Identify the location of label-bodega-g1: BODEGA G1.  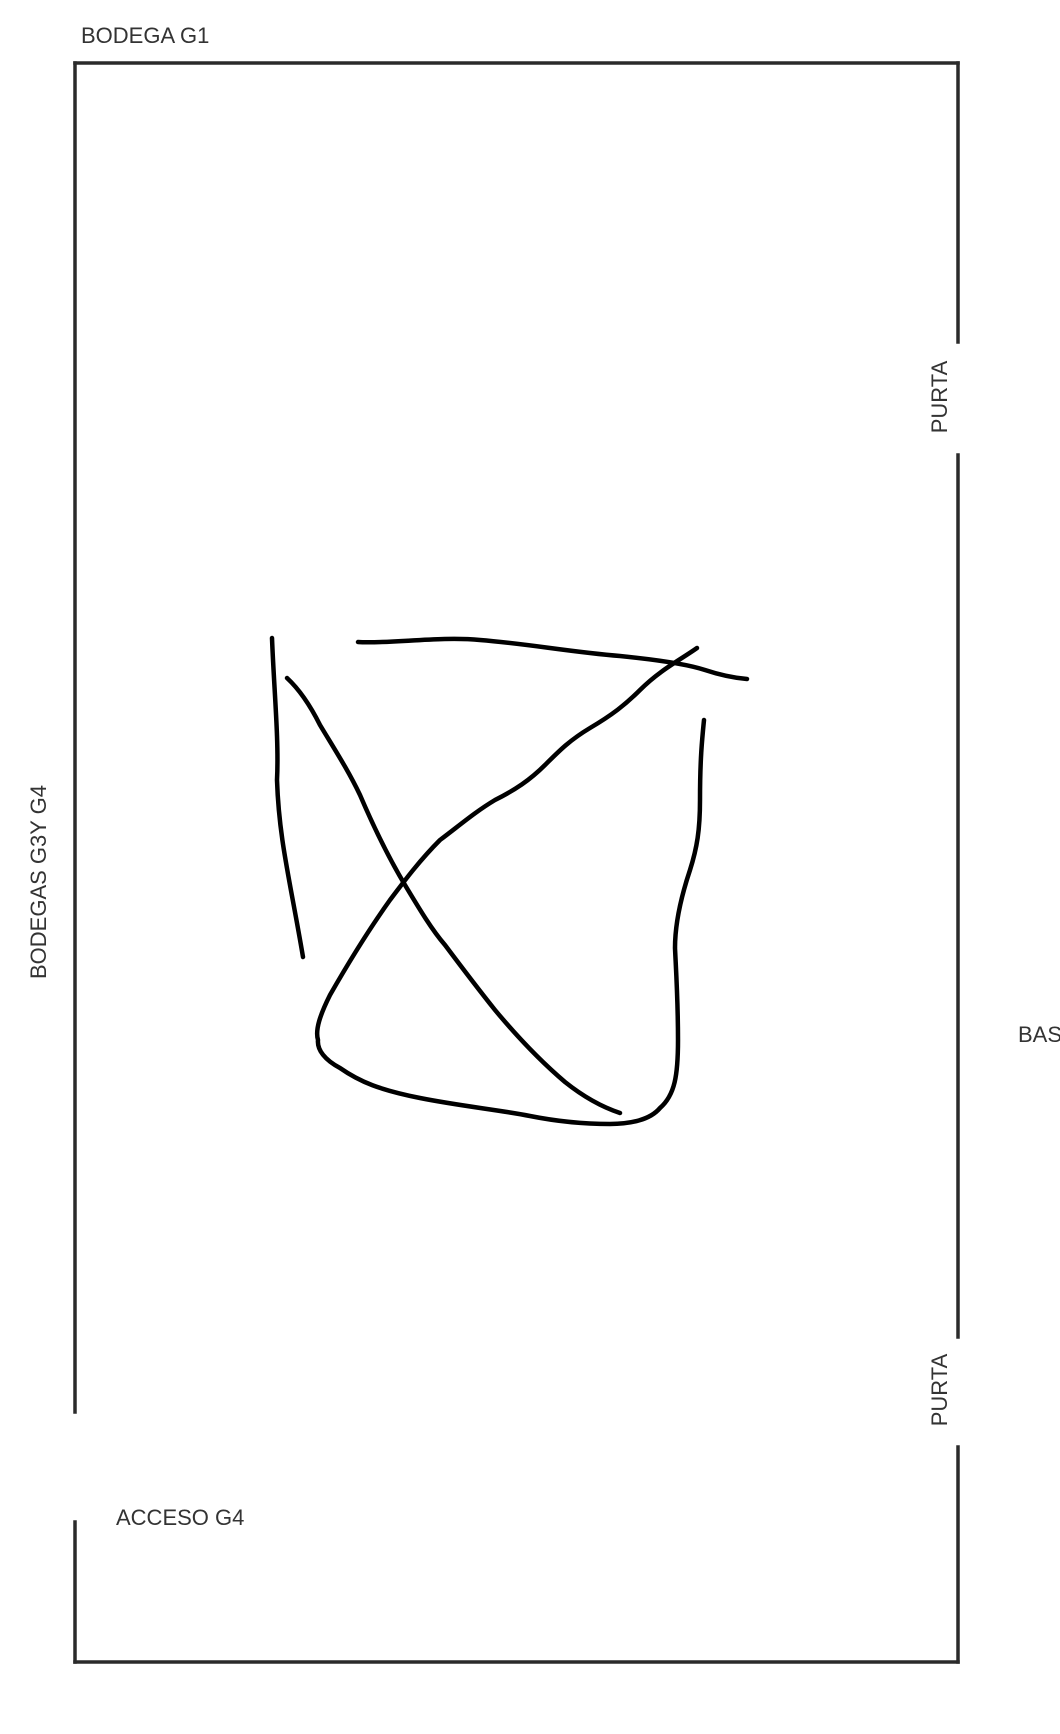
(145, 35).